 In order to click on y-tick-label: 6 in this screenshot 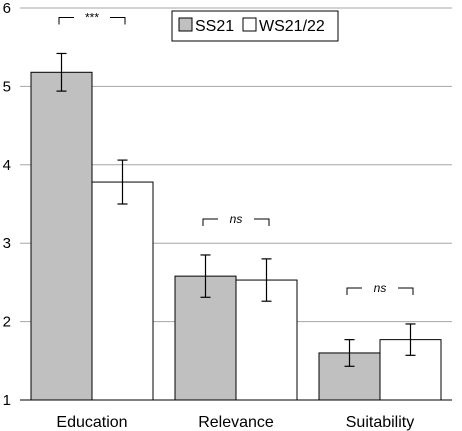, I will do `click(7, 8)`.